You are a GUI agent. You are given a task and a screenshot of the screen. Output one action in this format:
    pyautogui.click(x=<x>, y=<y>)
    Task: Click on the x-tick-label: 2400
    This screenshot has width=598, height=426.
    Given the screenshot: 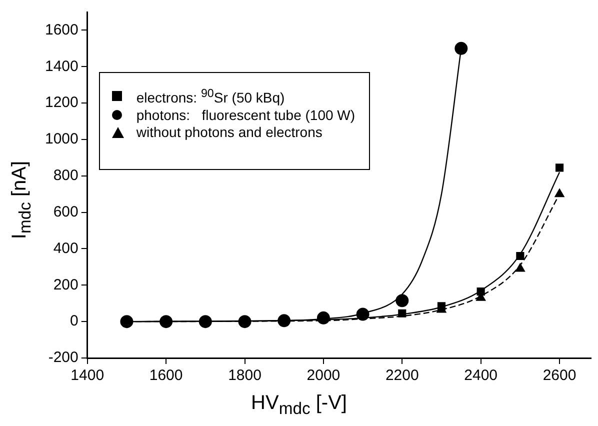 What is the action you would take?
    pyautogui.click(x=481, y=375)
    